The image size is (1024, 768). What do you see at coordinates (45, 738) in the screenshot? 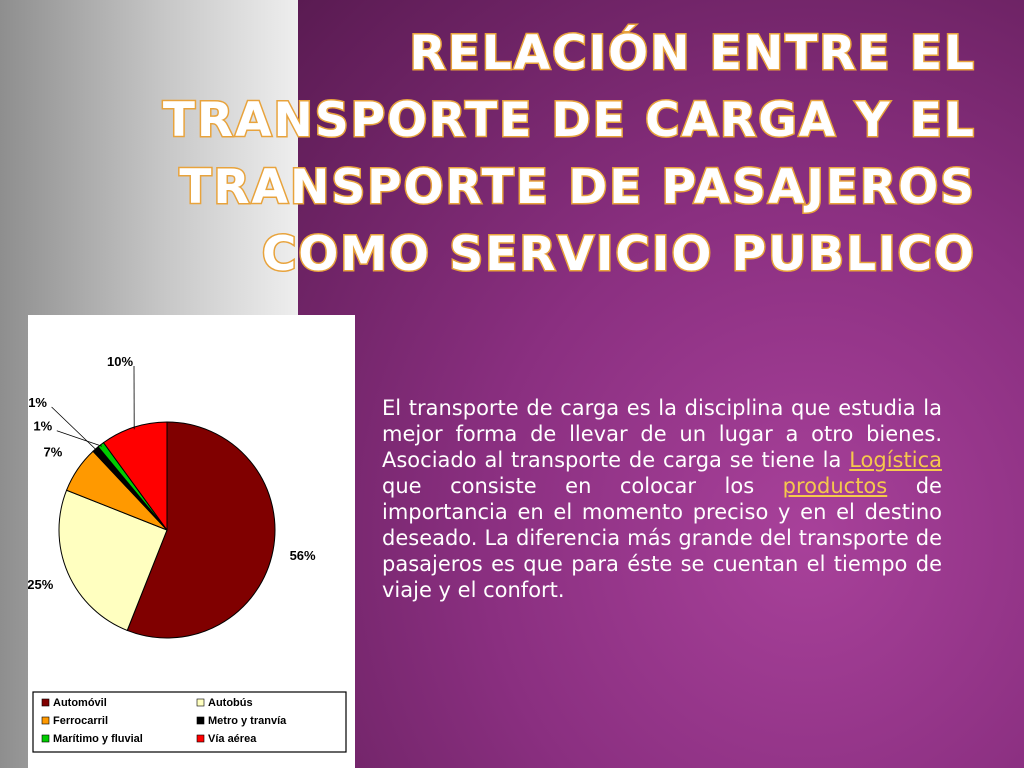
I see `legend-swatch-maritimo-y-fluvial` at bounding box center [45, 738].